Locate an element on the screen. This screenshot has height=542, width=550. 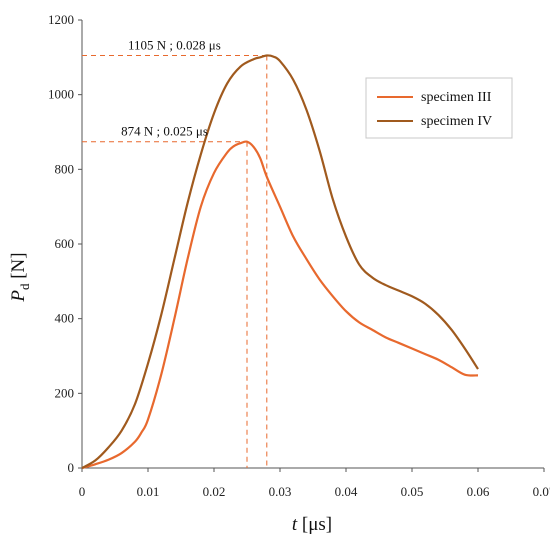
y-tick-label: 400 is located at coordinates (65, 318).